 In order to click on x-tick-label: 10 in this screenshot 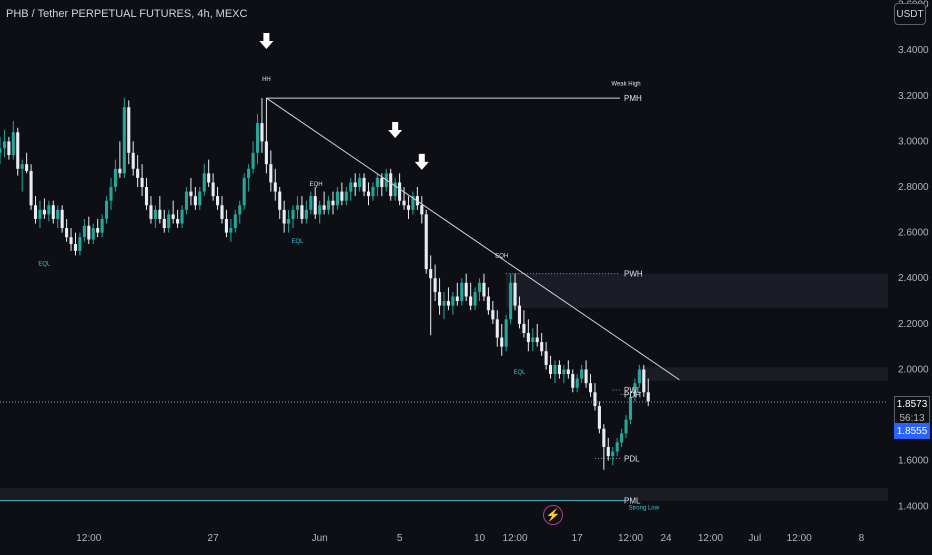, I will do `click(480, 538)`.